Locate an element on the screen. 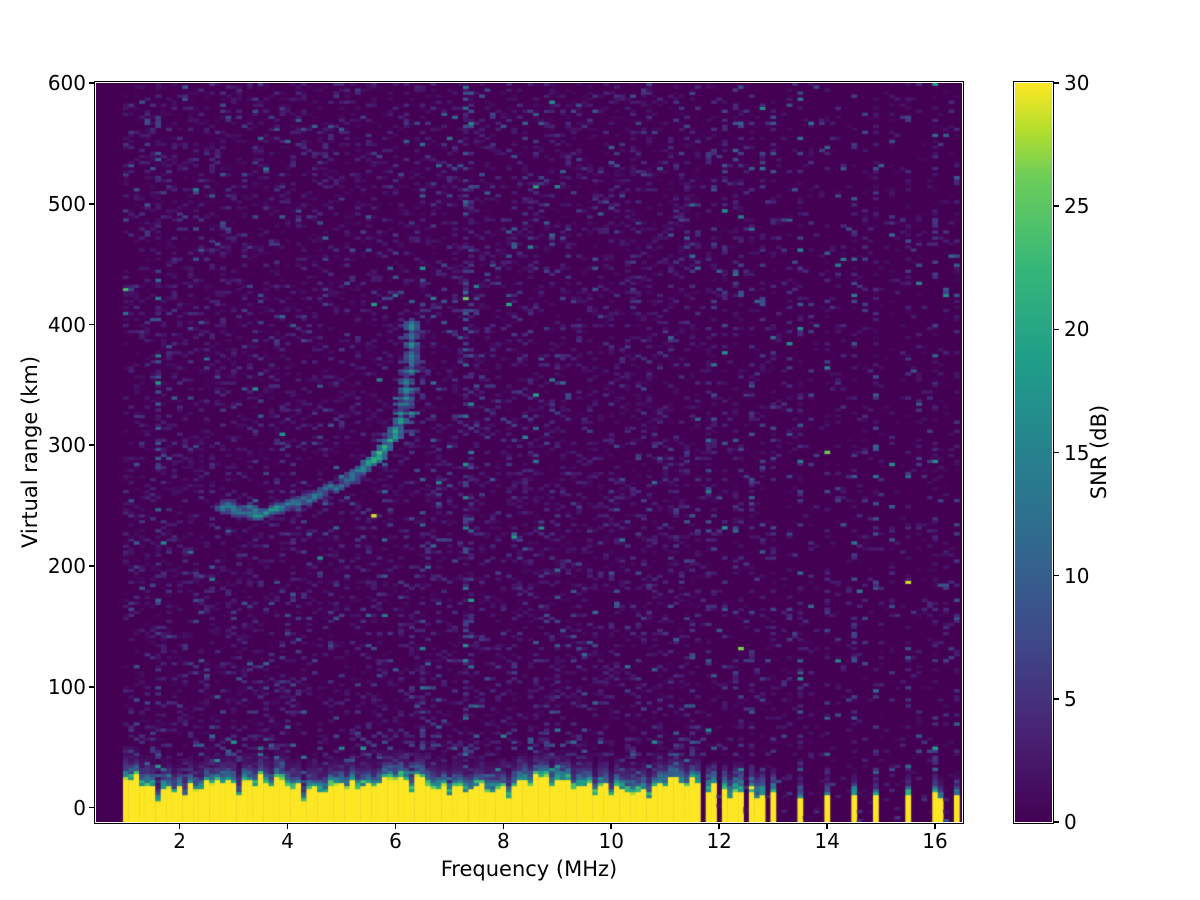 The height and width of the screenshot is (900, 1200). colorbar-tick-25-label: 25 is located at coordinates (1077, 206).